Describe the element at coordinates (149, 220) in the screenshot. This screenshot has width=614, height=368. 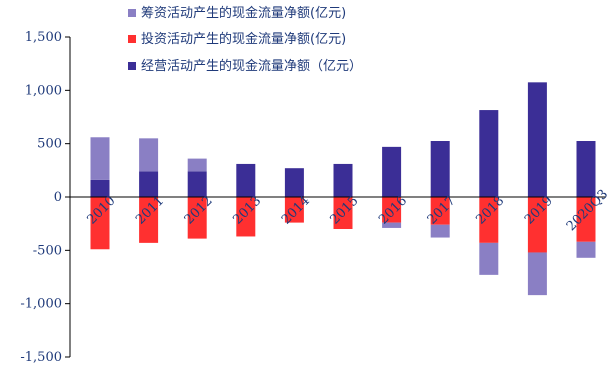
I see `bar-investing-2011` at that location.